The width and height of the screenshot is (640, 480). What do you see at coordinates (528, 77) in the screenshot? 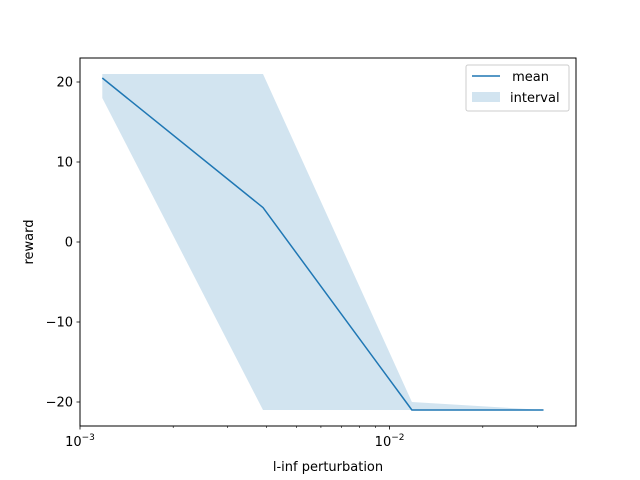
I see `legend-mean-label: mean` at bounding box center [528, 77].